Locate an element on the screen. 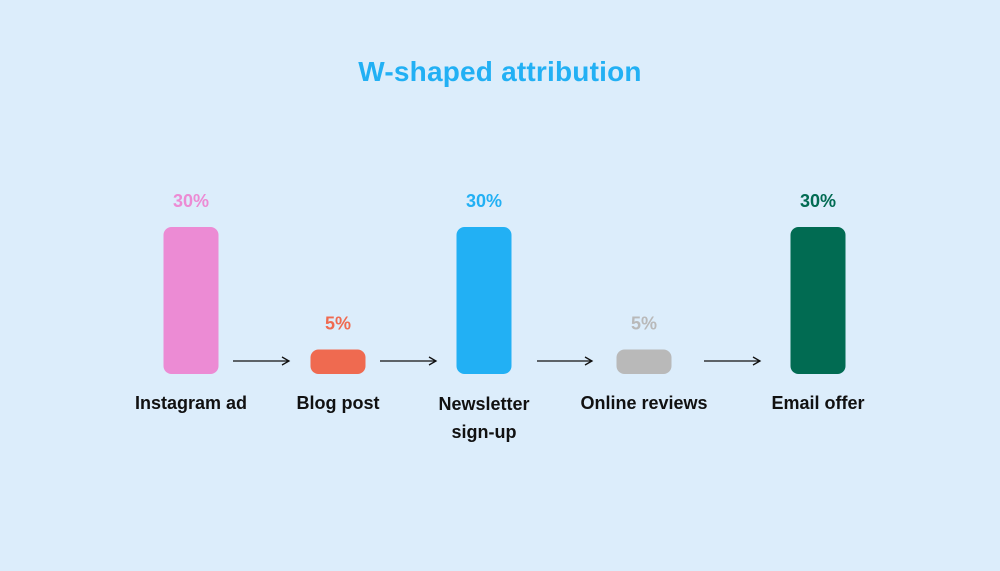 Image resolution: width=1000 pixels, height=571 pixels. value-label-newsletter-sign-up: 30% is located at coordinates (484, 201).